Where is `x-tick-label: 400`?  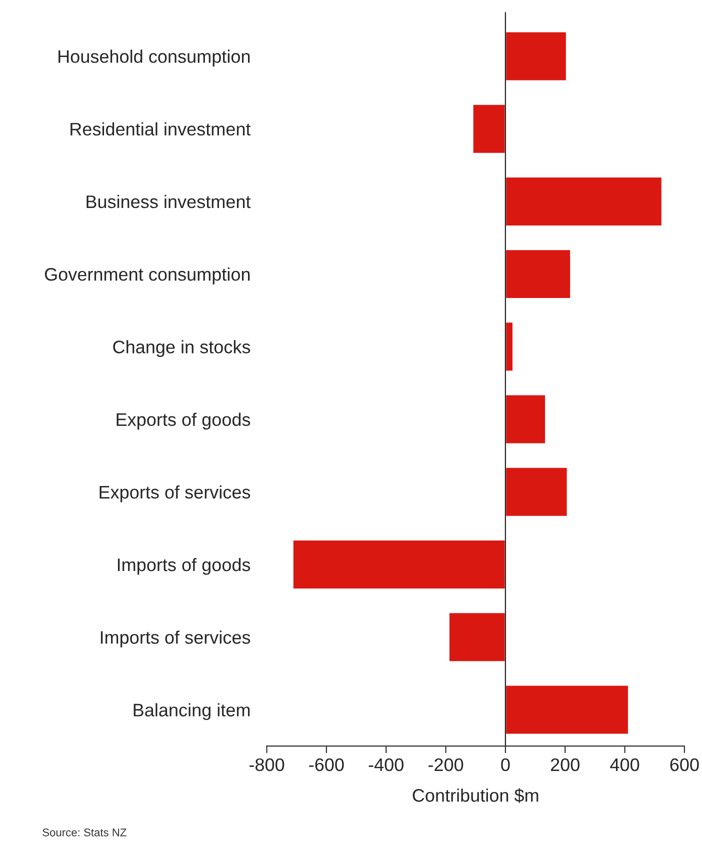
x-tick-label: 400 is located at coordinates (625, 765).